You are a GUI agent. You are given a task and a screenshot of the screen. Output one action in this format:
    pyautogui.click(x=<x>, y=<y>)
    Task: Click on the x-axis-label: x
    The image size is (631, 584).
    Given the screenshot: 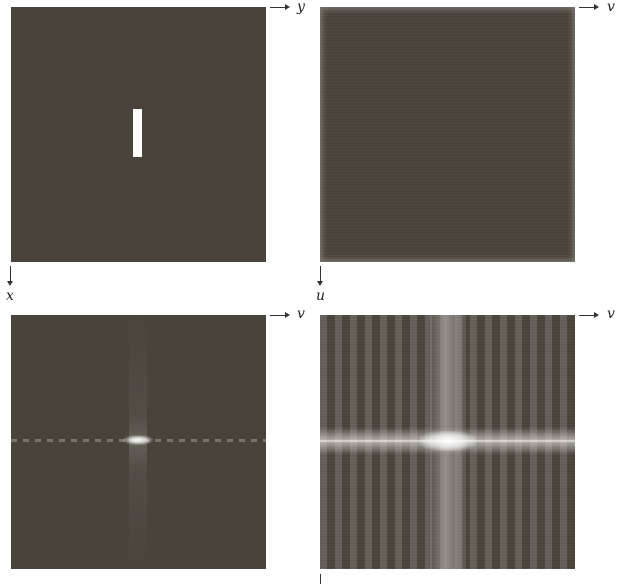 What is the action you would take?
    pyautogui.click(x=10, y=296)
    